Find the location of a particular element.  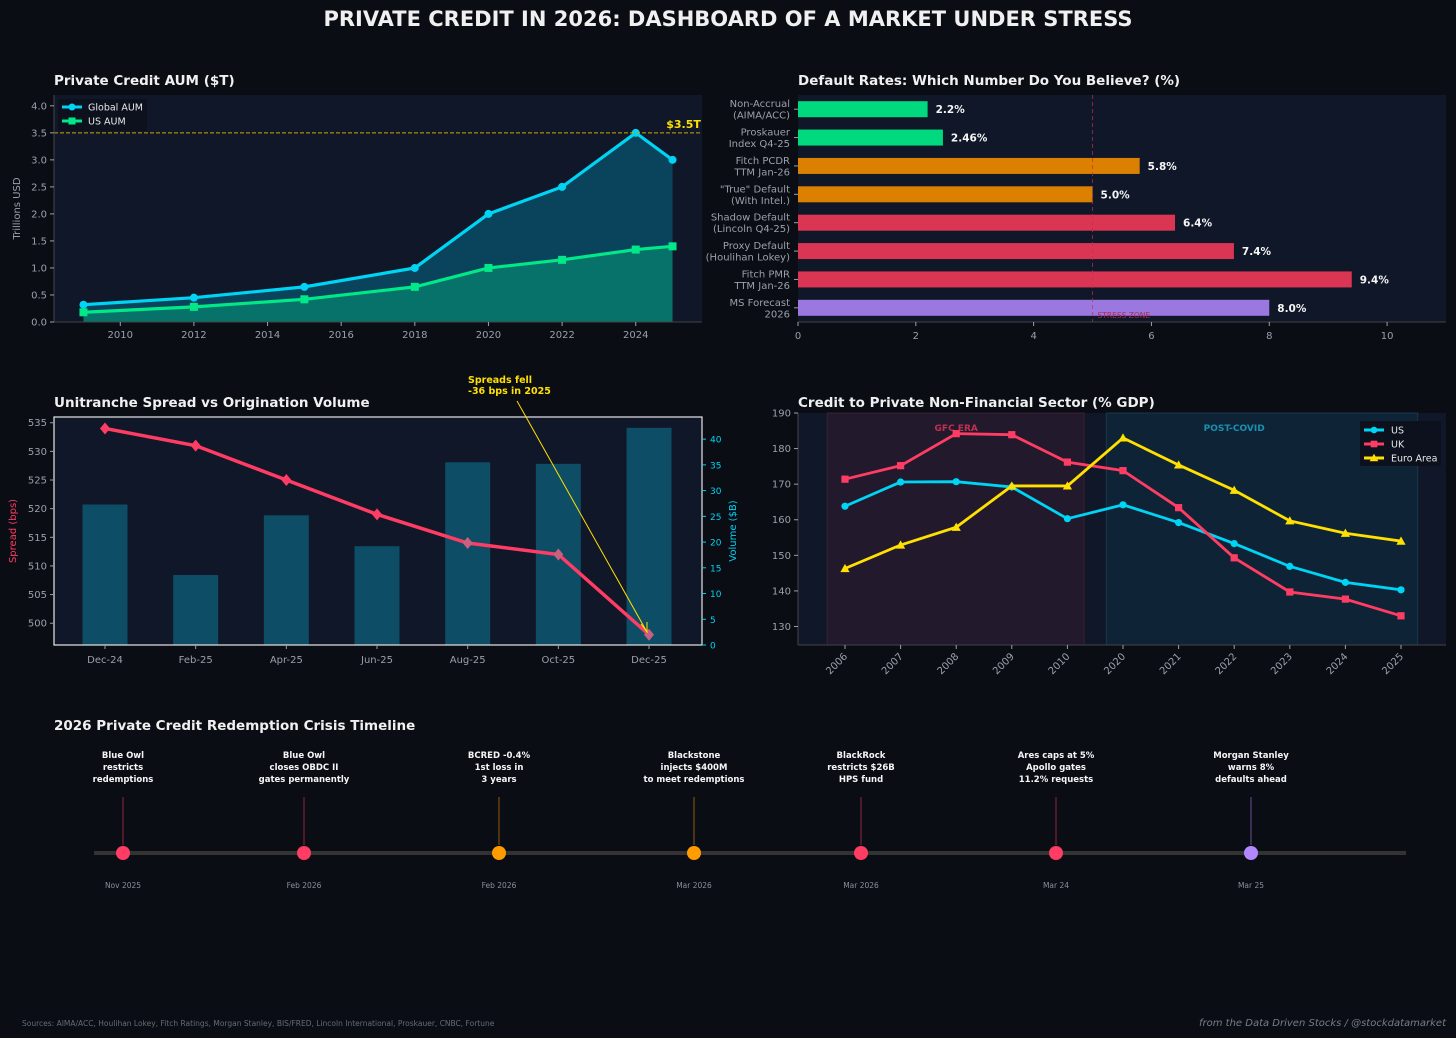

category-label: (Lincoln Q4-25) is located at coordinates (751, 229).